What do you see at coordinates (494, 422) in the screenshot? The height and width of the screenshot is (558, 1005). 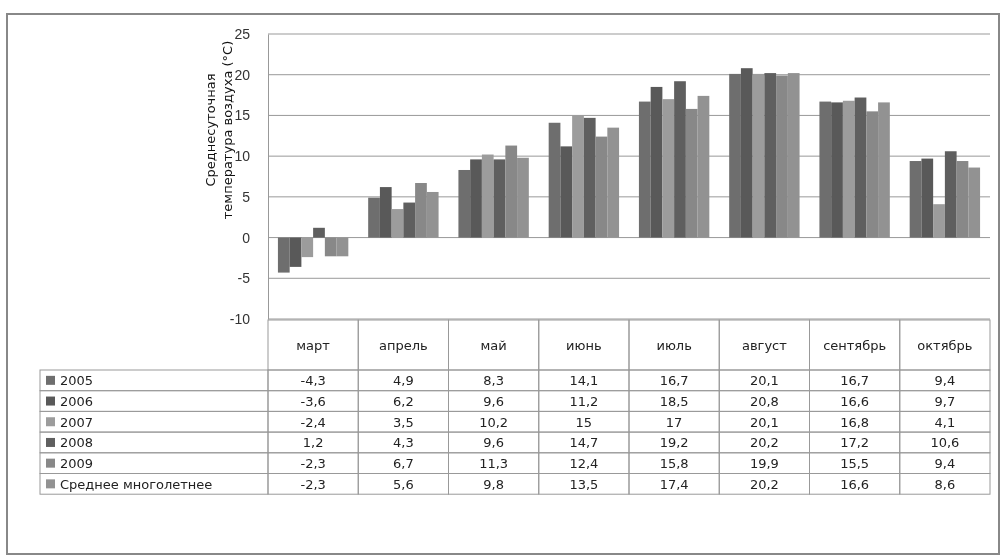 I see `data-label: 10,2` at bounding box center [494, 422].